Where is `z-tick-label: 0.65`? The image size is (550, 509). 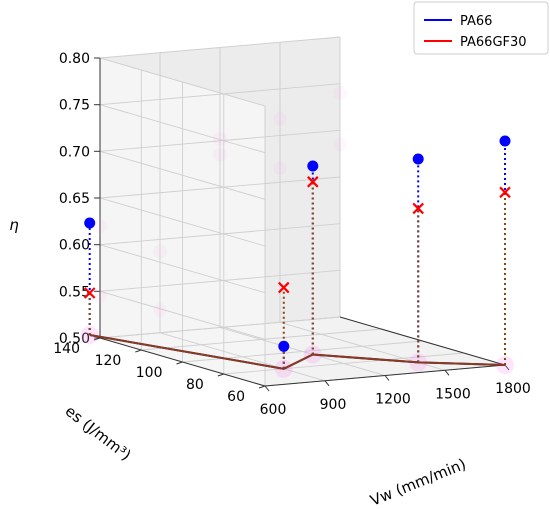 z-tick-label: 0.65 is located at coordinates (74, 199).